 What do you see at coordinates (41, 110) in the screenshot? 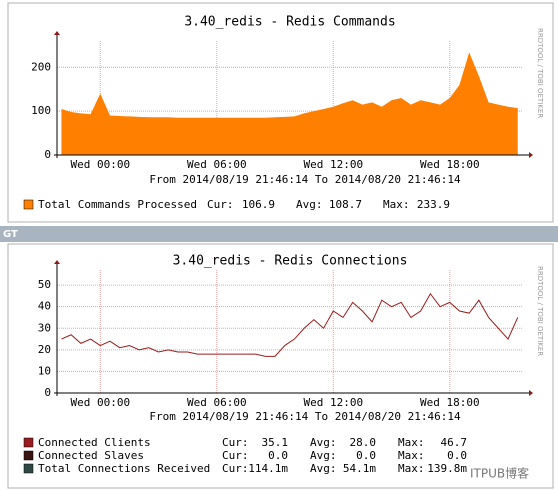
I see `y-tick-label: 100` at bounding box center [41, 110].